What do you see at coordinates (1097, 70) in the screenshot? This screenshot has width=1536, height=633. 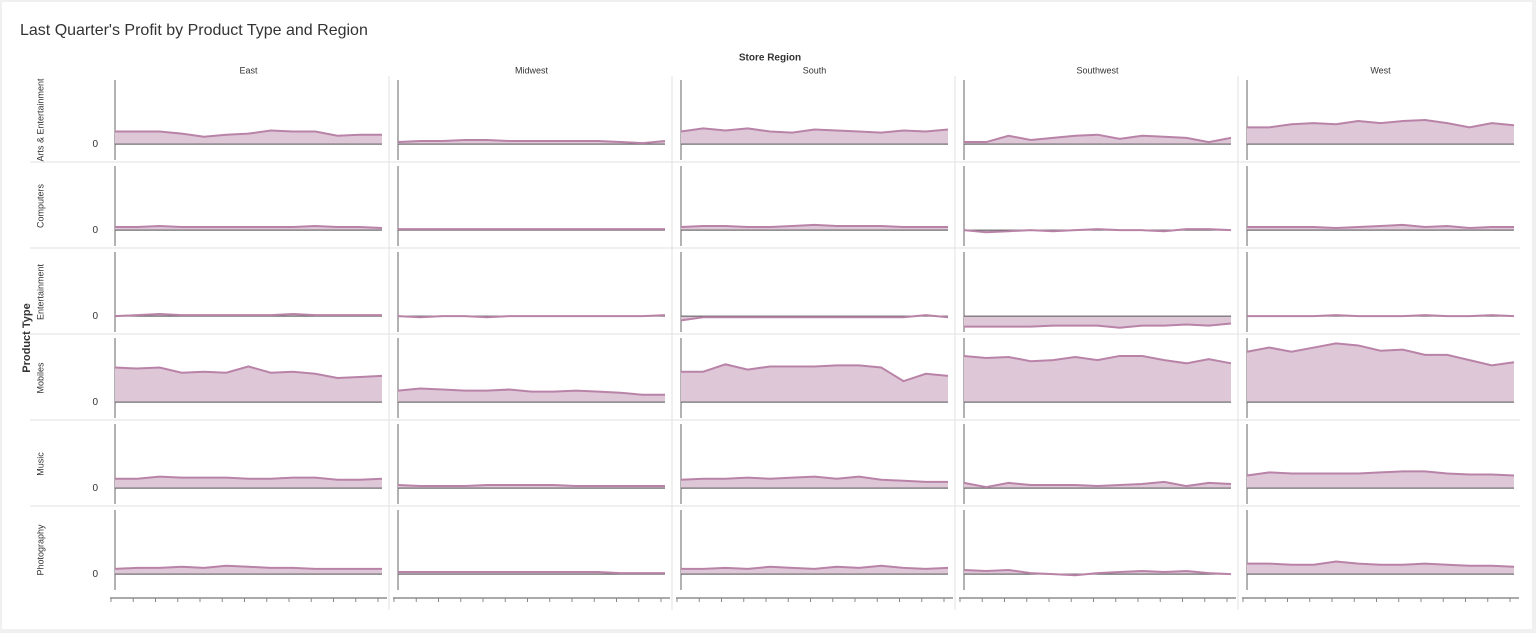 I see `column-label: Southwest` at bounding box center [1097, 70].